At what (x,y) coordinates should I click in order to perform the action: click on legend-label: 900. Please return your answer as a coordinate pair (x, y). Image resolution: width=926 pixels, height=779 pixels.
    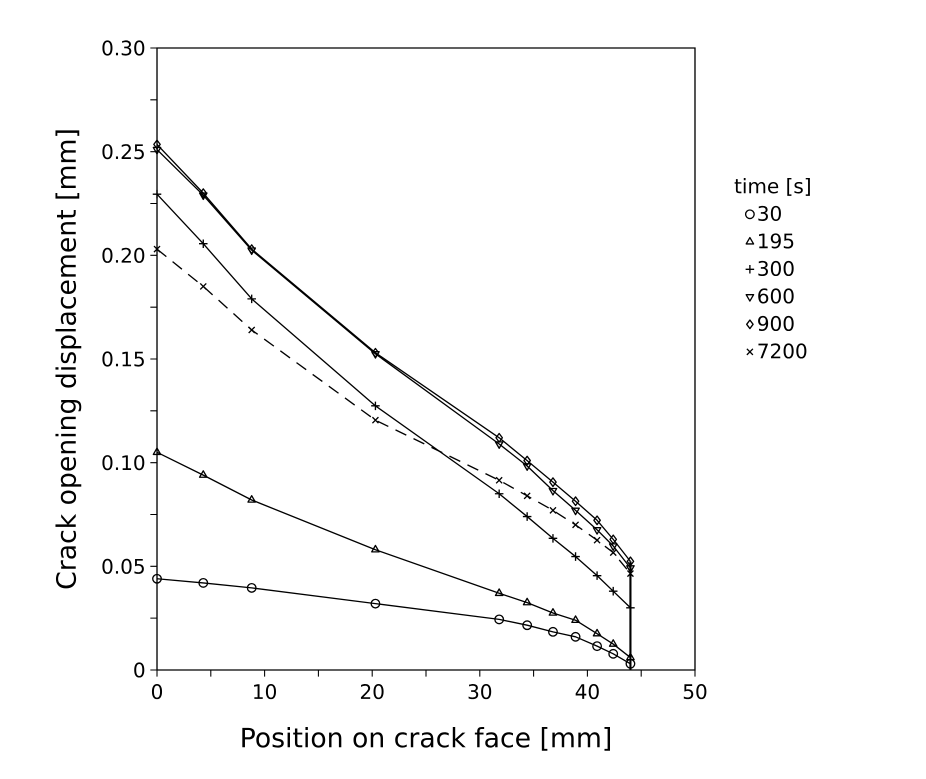
    Looking at the image, I should click on (776, 324).